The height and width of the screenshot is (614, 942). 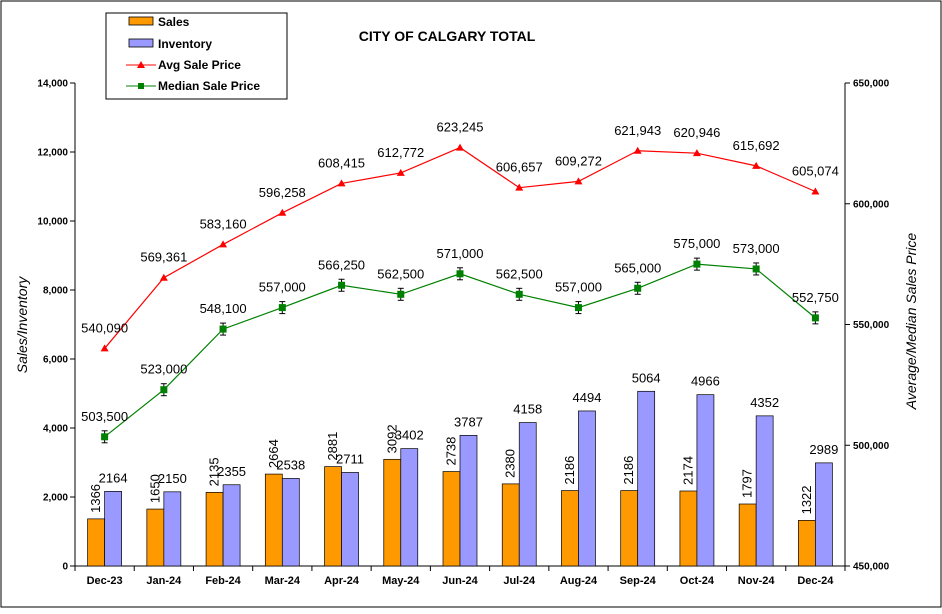 I want to click on x-axis-tick-label: Jul-24, so click(x=519, y=581).